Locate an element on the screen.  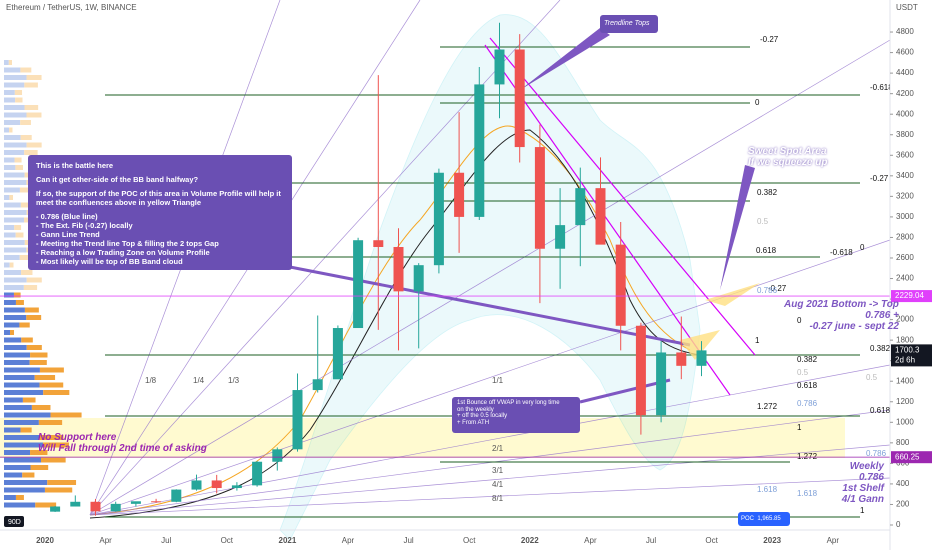
y-tick-label: 4000 is located at coordinates (905, 113).